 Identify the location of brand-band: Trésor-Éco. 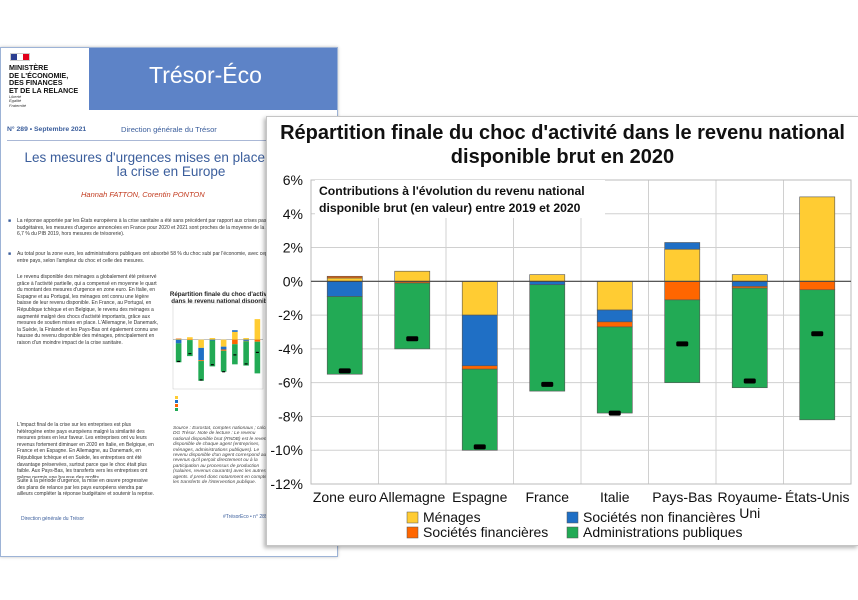
(213, 79).